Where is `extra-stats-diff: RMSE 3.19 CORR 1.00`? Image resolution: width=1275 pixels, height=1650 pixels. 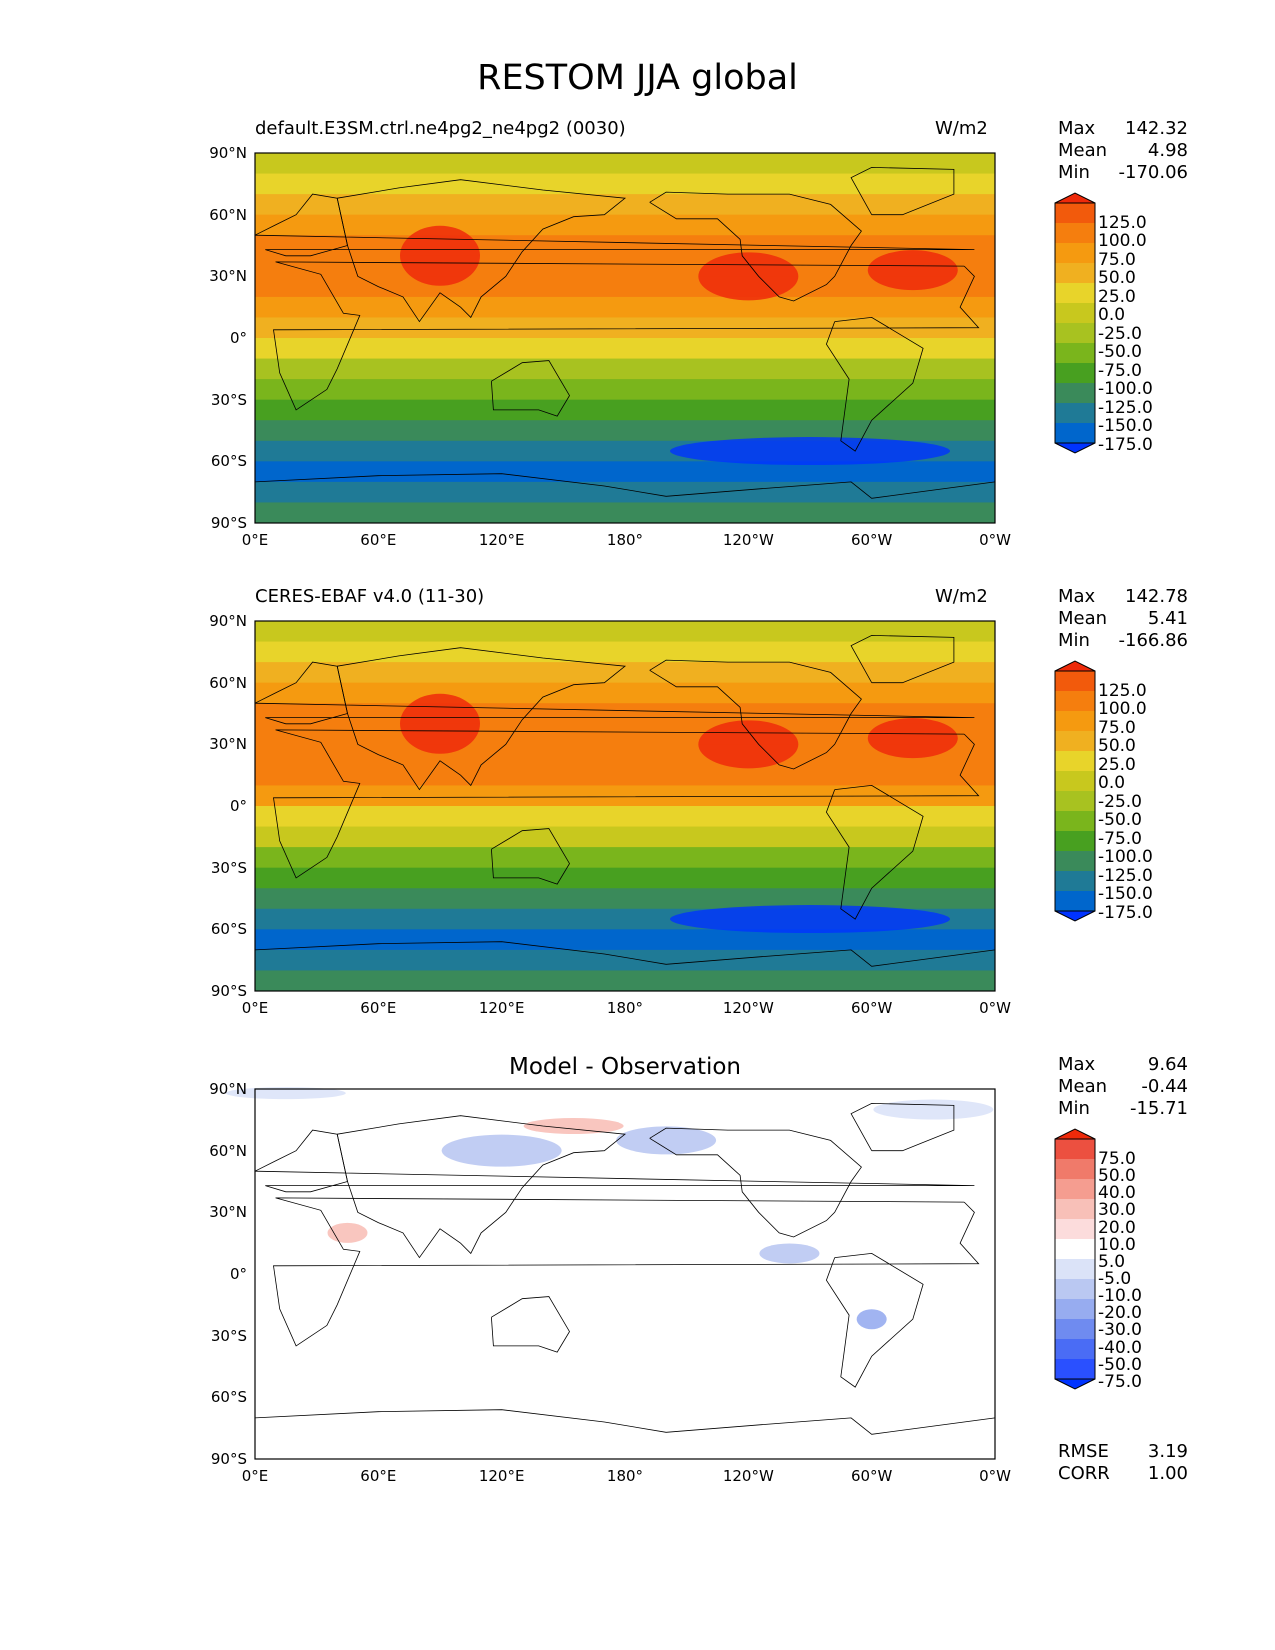 extra-stats-diff: RMSE 3.19 CORR 1.00 is located at coordinates (1123, 1463).